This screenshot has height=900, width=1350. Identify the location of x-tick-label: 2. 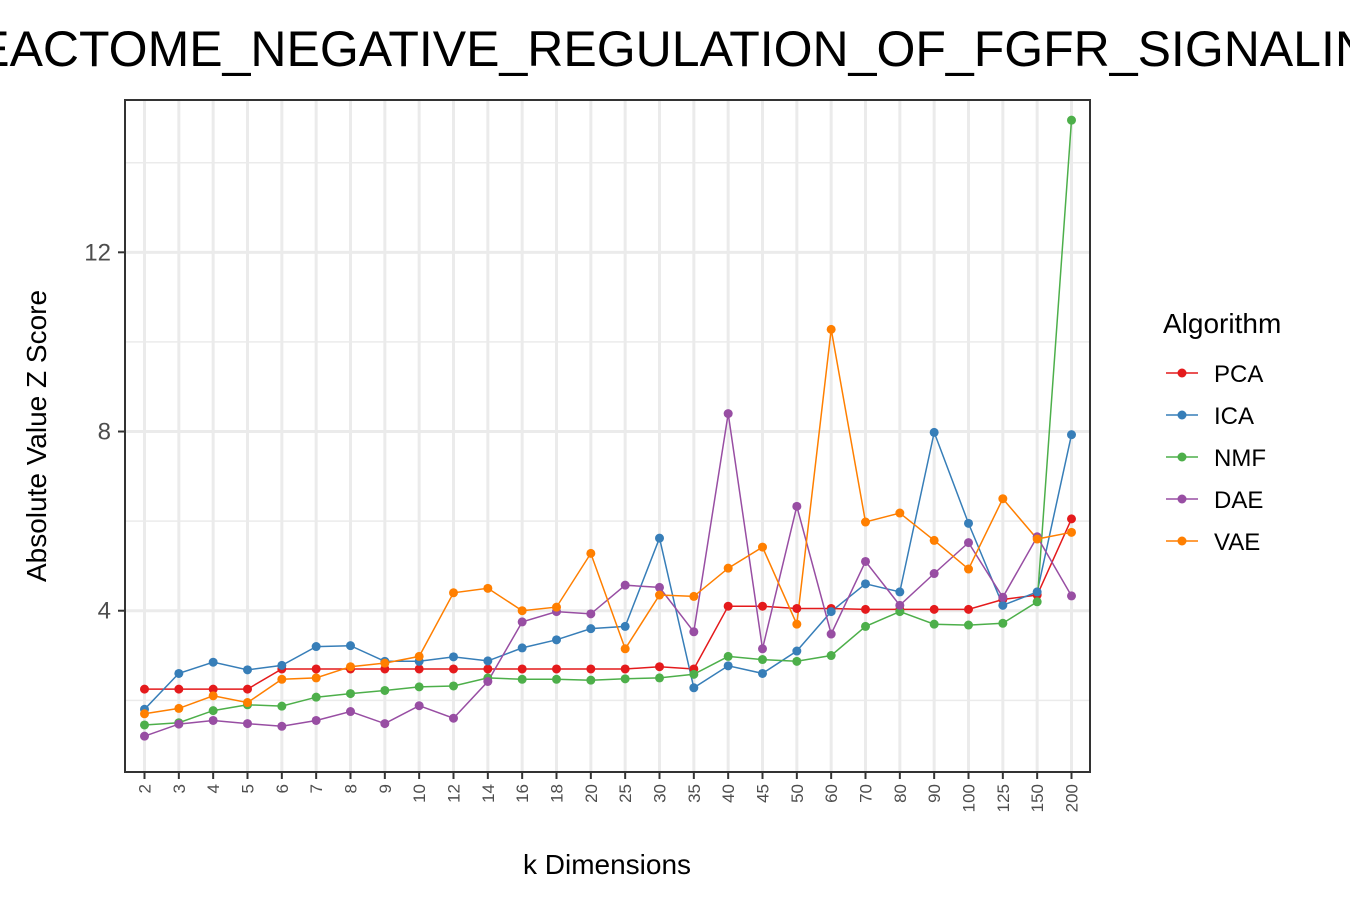
(145, 788).